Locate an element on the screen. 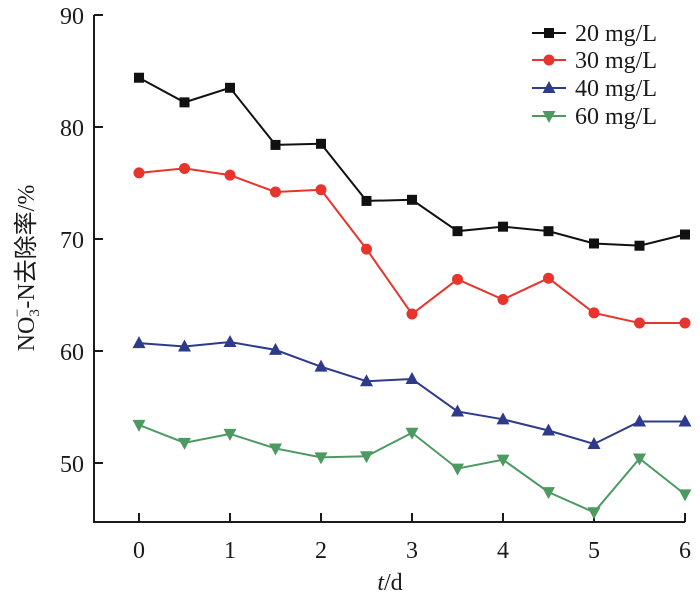  y-tick-label: 60 is located at coordinates (72, 353).